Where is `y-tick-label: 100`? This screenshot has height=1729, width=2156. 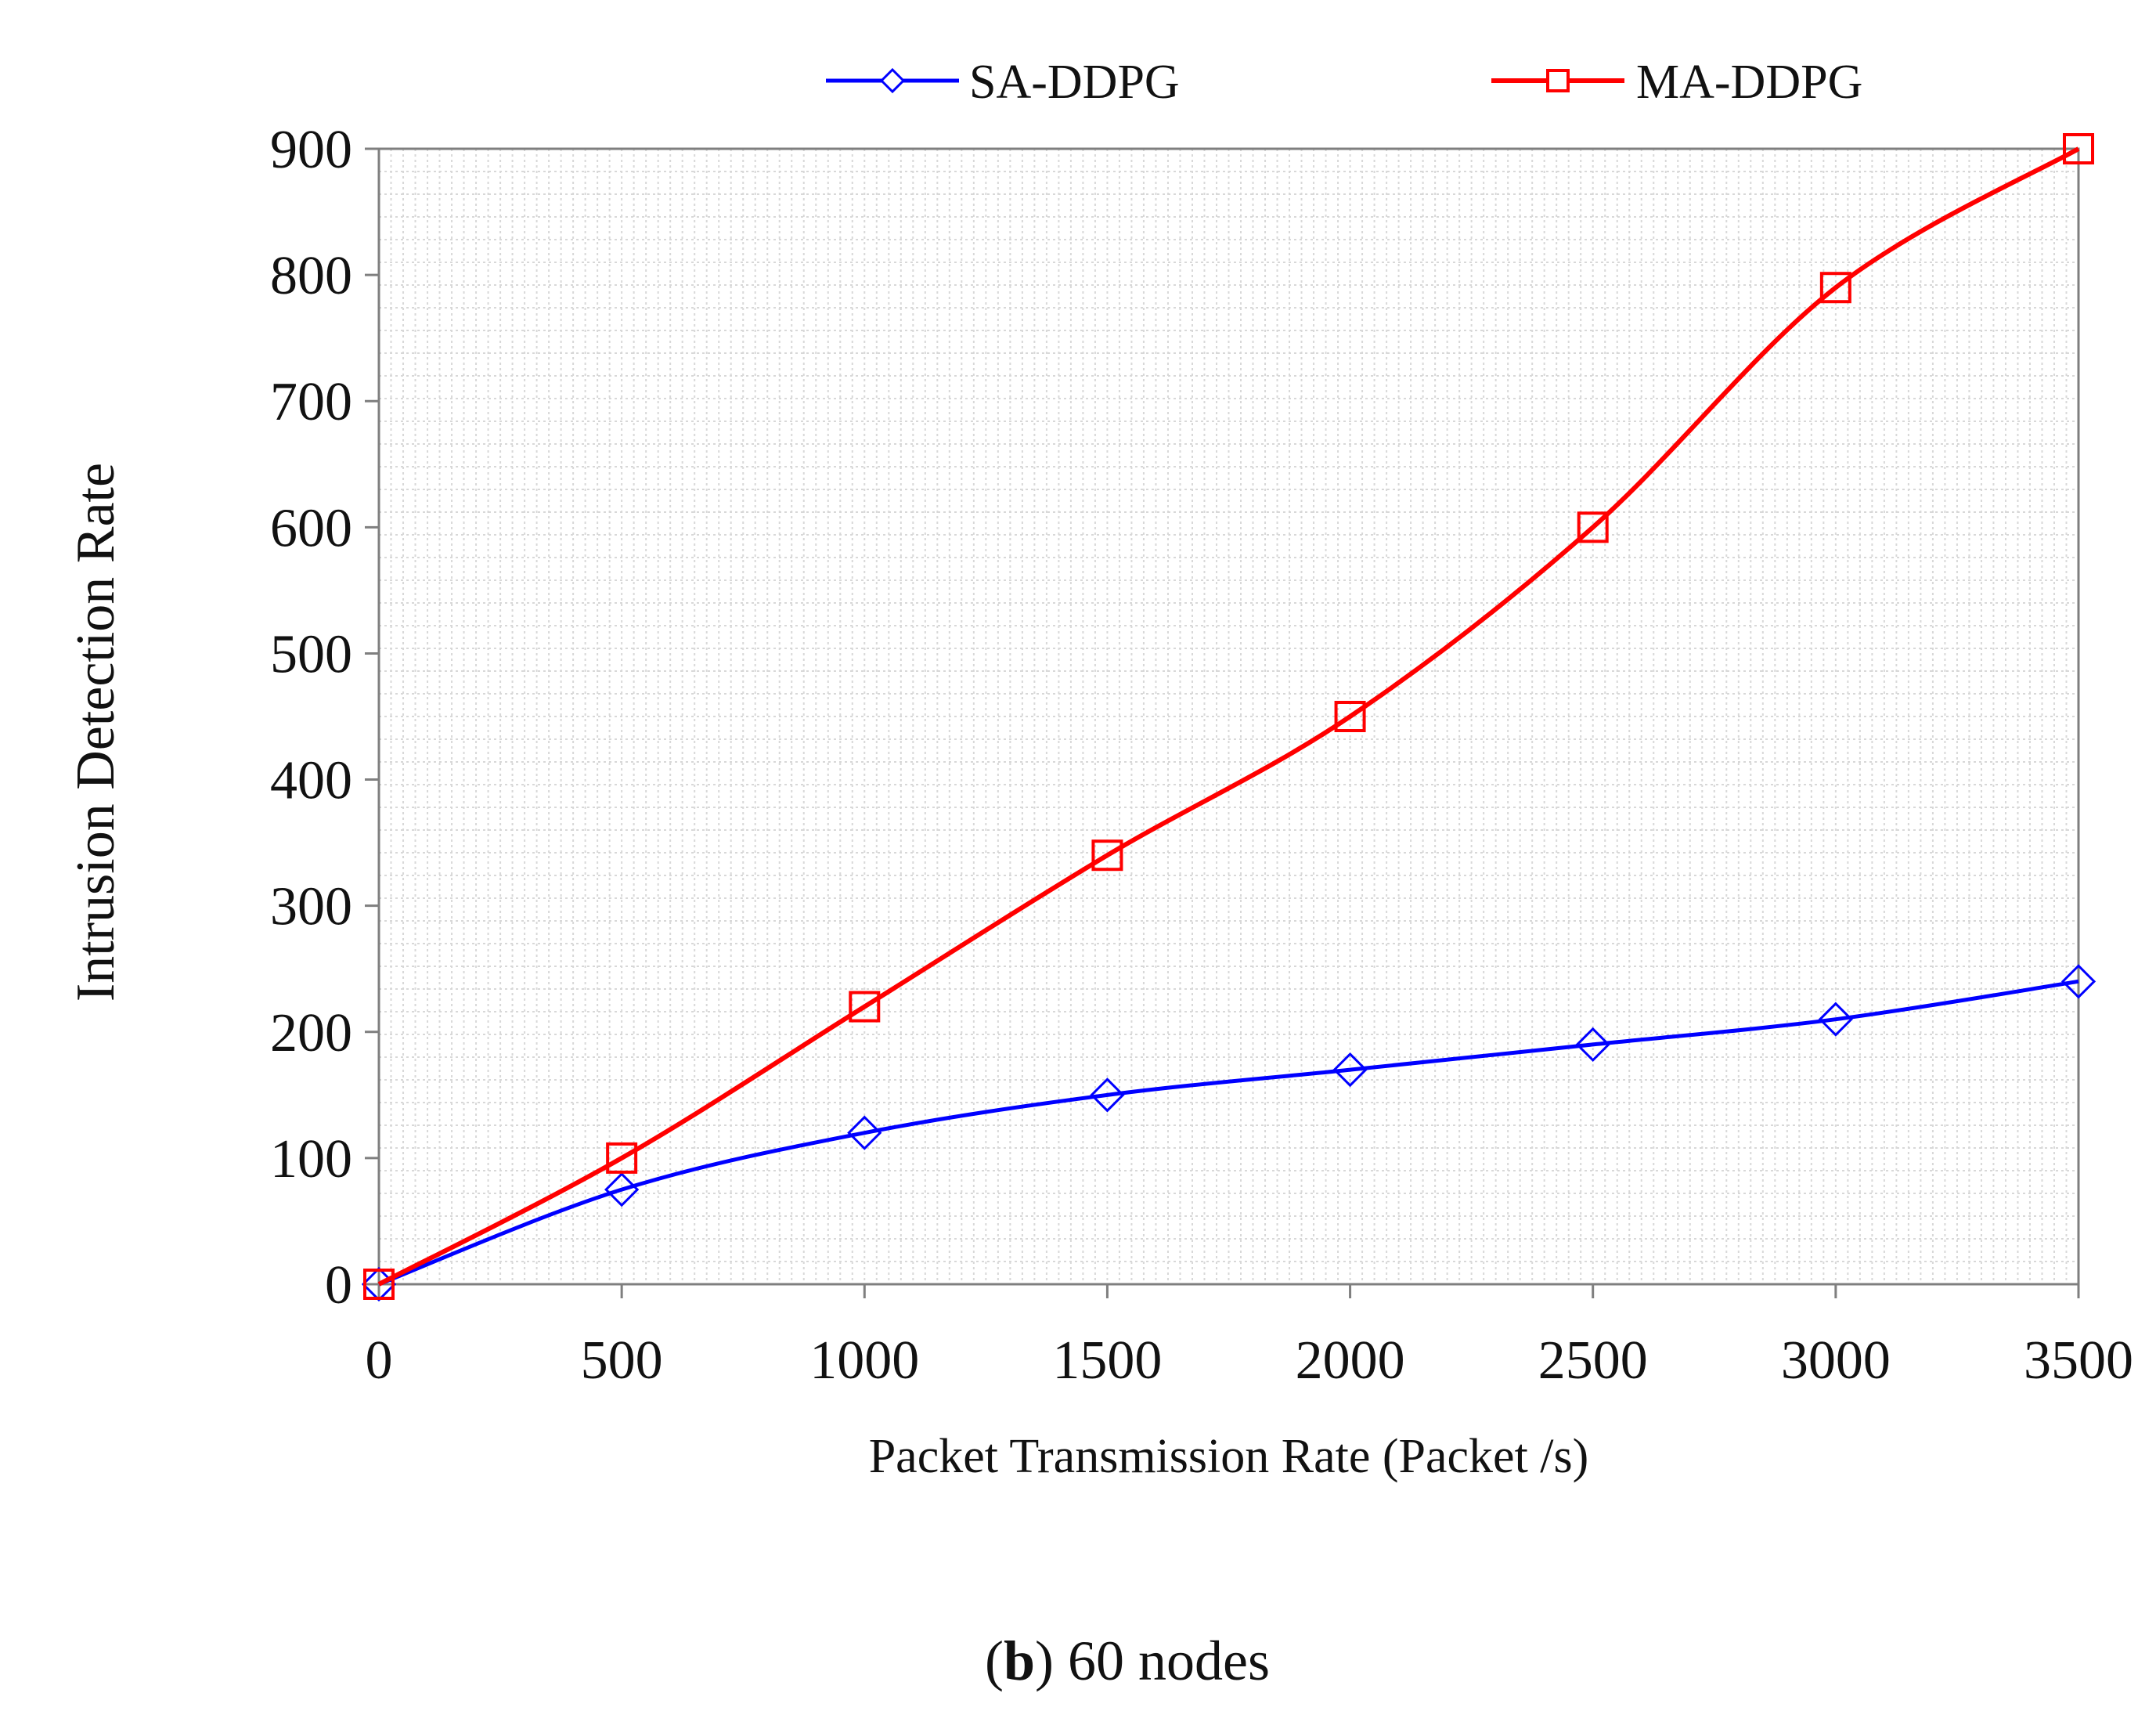
y-tick-label: 100 is located at coordinates (311, 1159).